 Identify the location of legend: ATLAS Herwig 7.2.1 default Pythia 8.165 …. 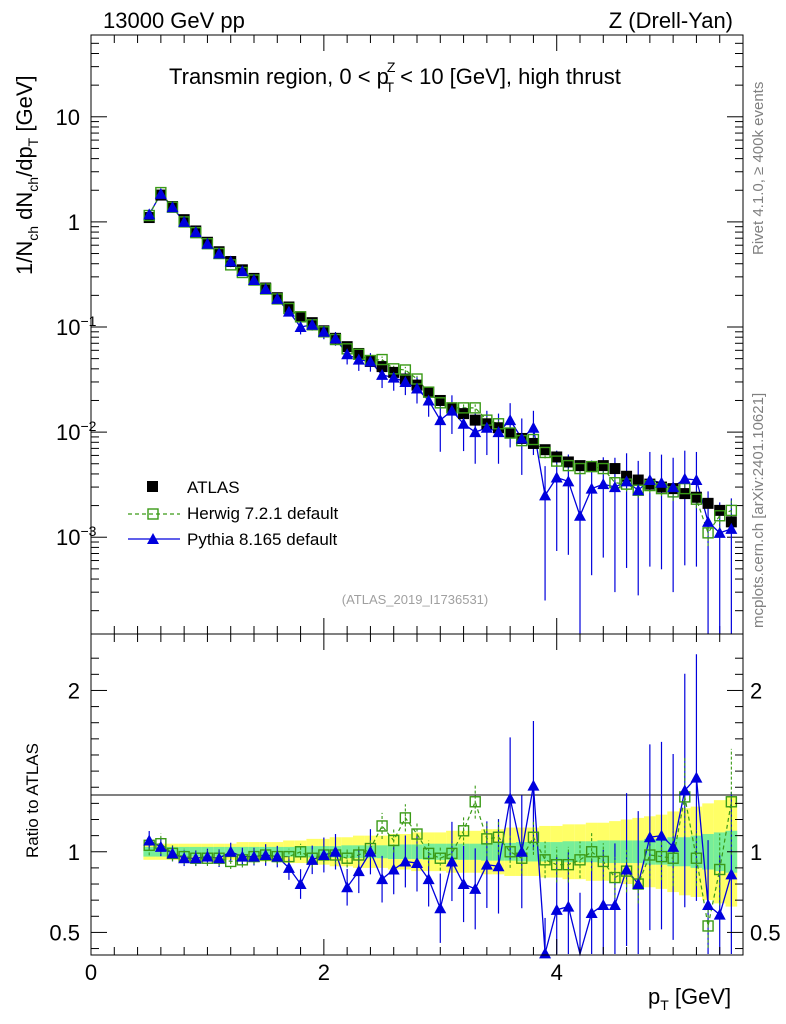
(233, 513).